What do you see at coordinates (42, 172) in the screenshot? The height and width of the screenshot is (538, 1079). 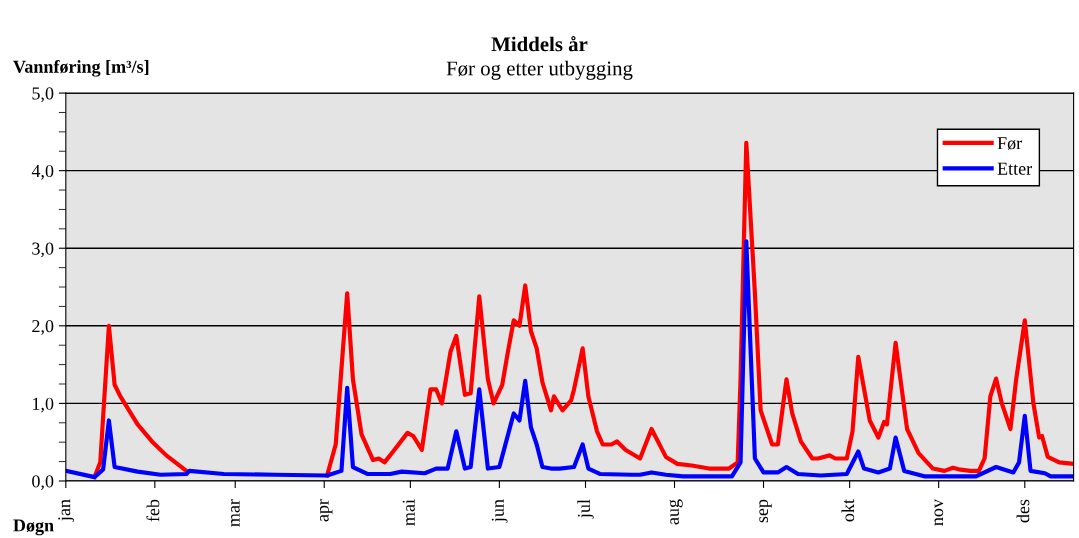 I see `y-tick-label: 4,0` at bounding box center [42, 172].